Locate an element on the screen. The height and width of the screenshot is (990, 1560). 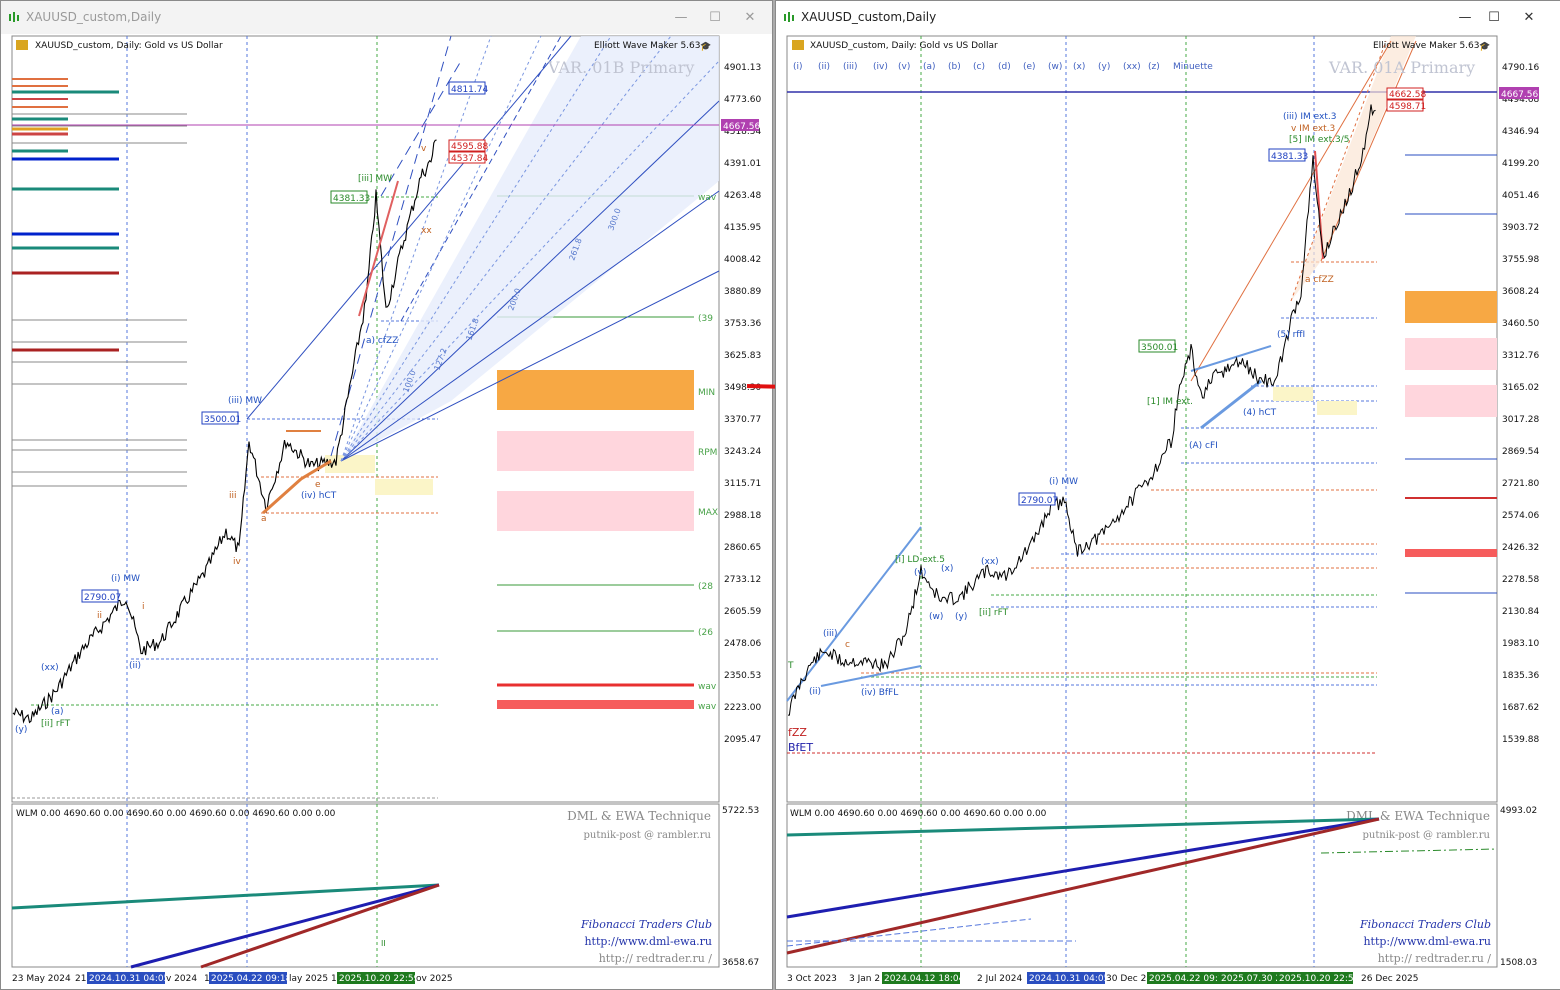
svg-text: 4662.58 is located at coordinates (1407, 95).